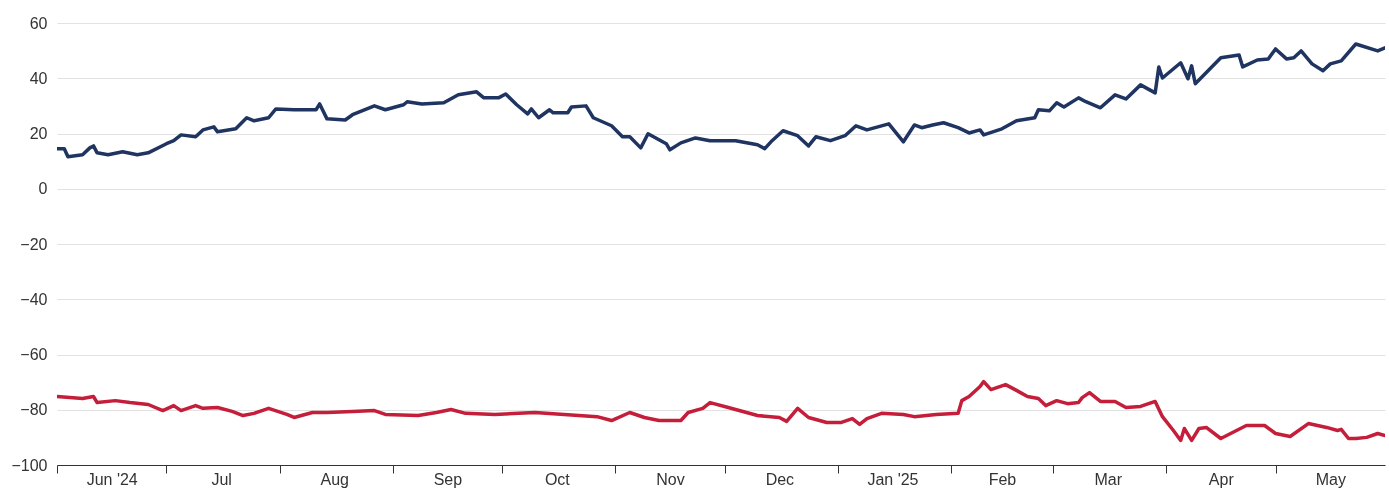  Describe the element at coordinates (893, 479) in the screenshot. I see `x-tick-label: Jan '25` at that location.